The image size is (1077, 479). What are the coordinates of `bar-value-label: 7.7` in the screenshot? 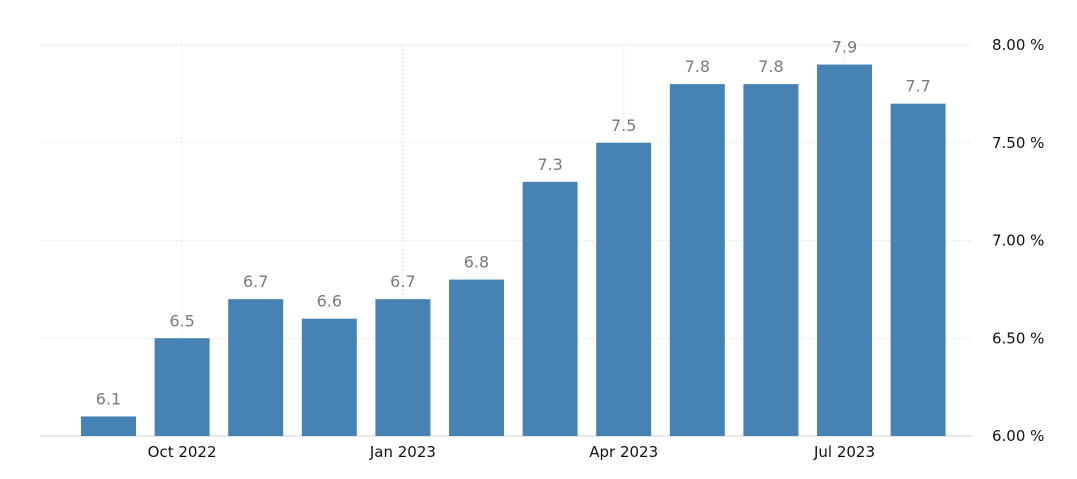 It's located at (917, 86).